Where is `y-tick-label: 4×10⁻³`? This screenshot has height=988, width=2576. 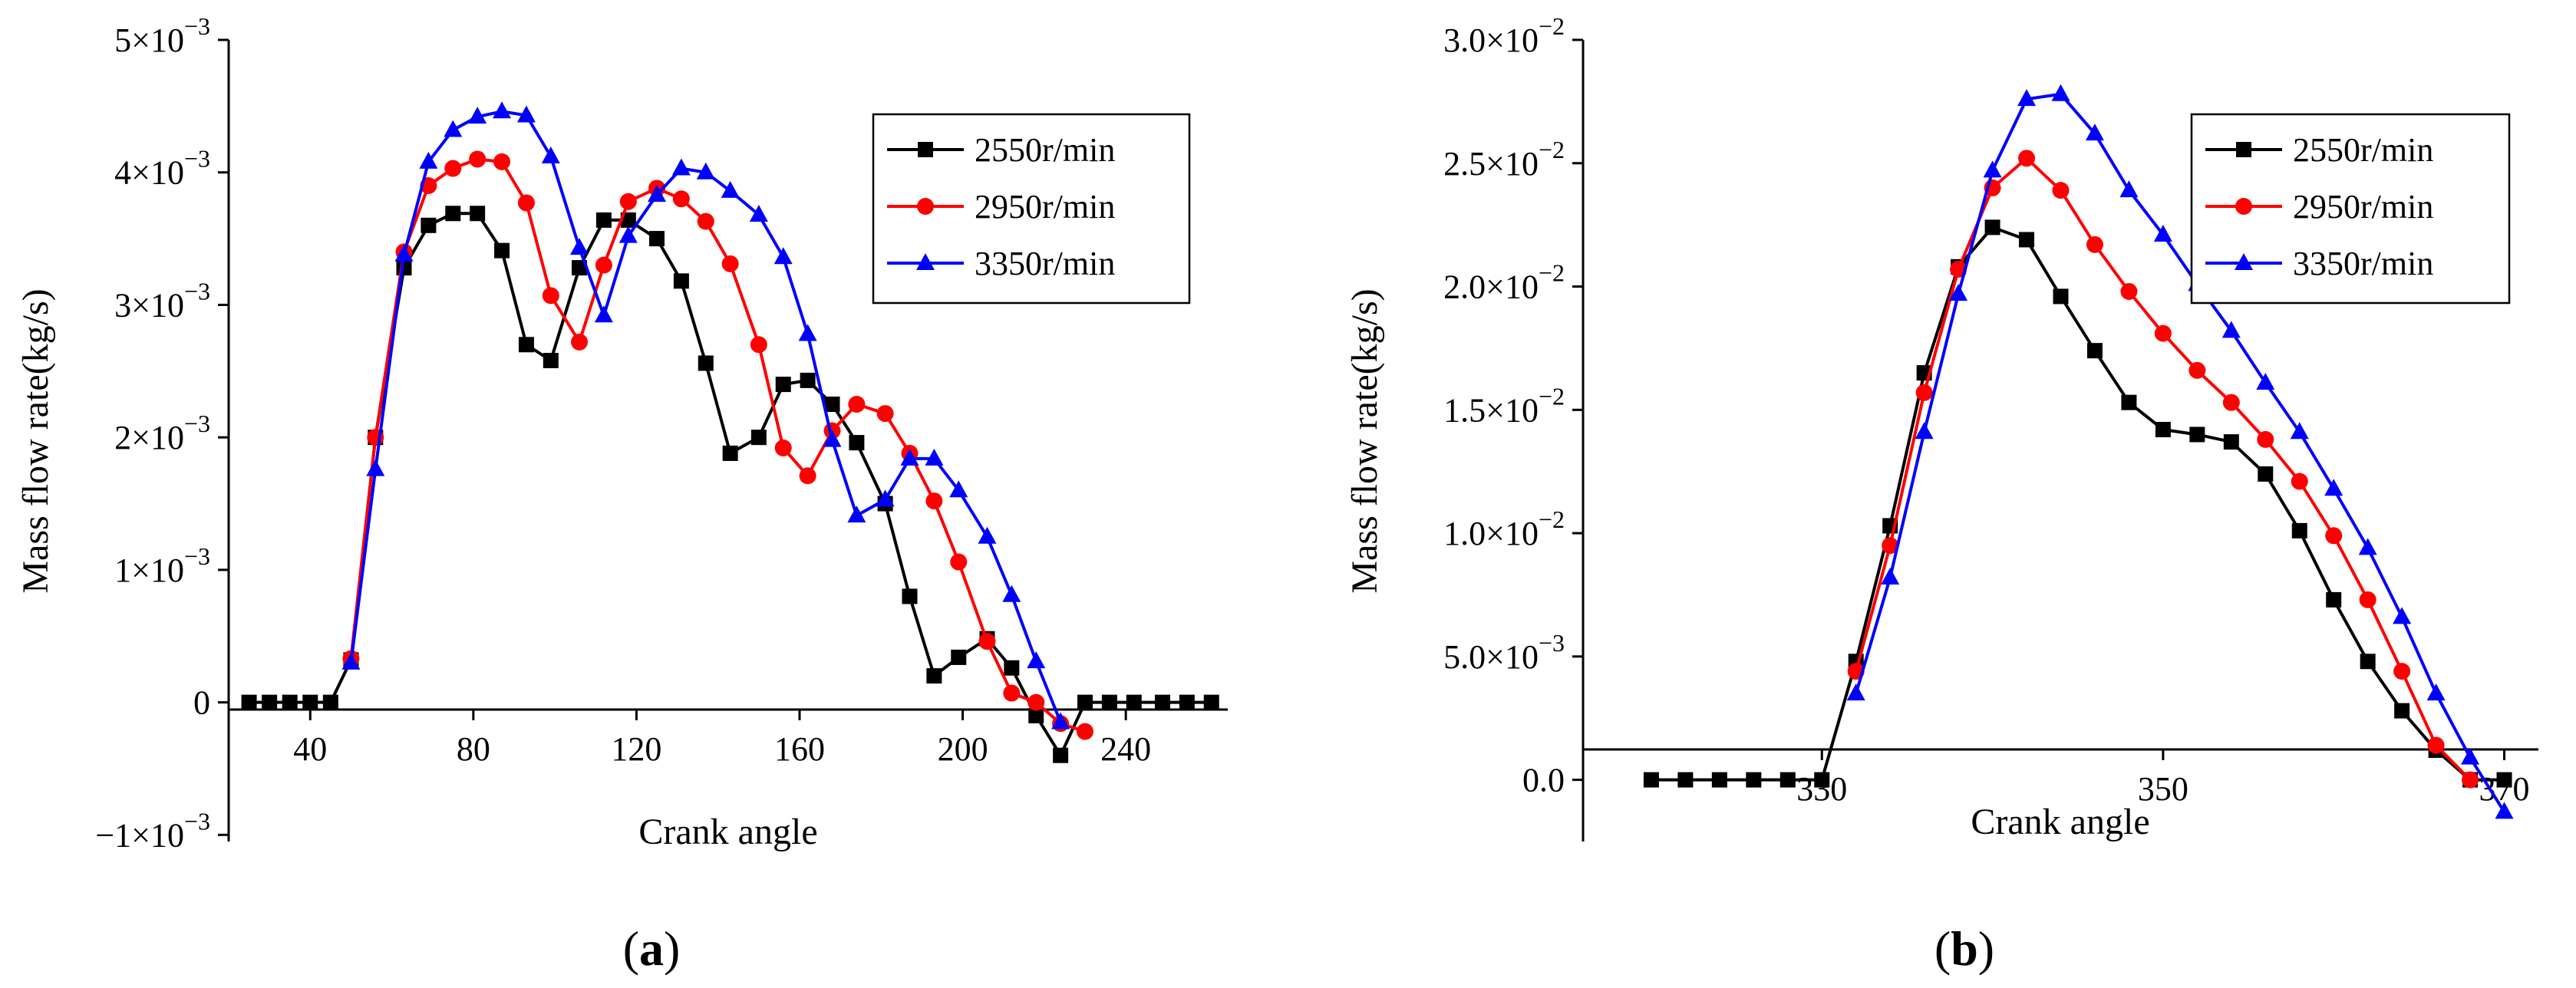 y-tick-label: 4×10⁻³ is located at coordinates (162, 168).